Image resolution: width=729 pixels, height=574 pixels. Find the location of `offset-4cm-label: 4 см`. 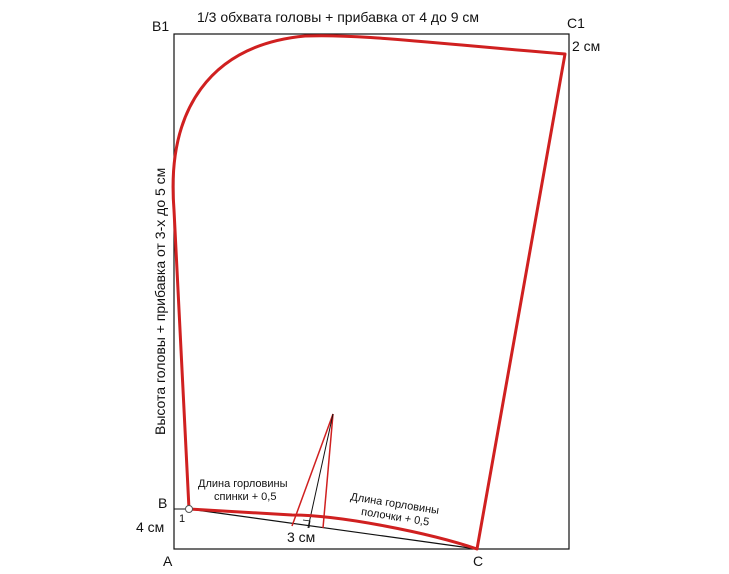

offset-4cm-label: 4 см is located at coordinates (150, 527).